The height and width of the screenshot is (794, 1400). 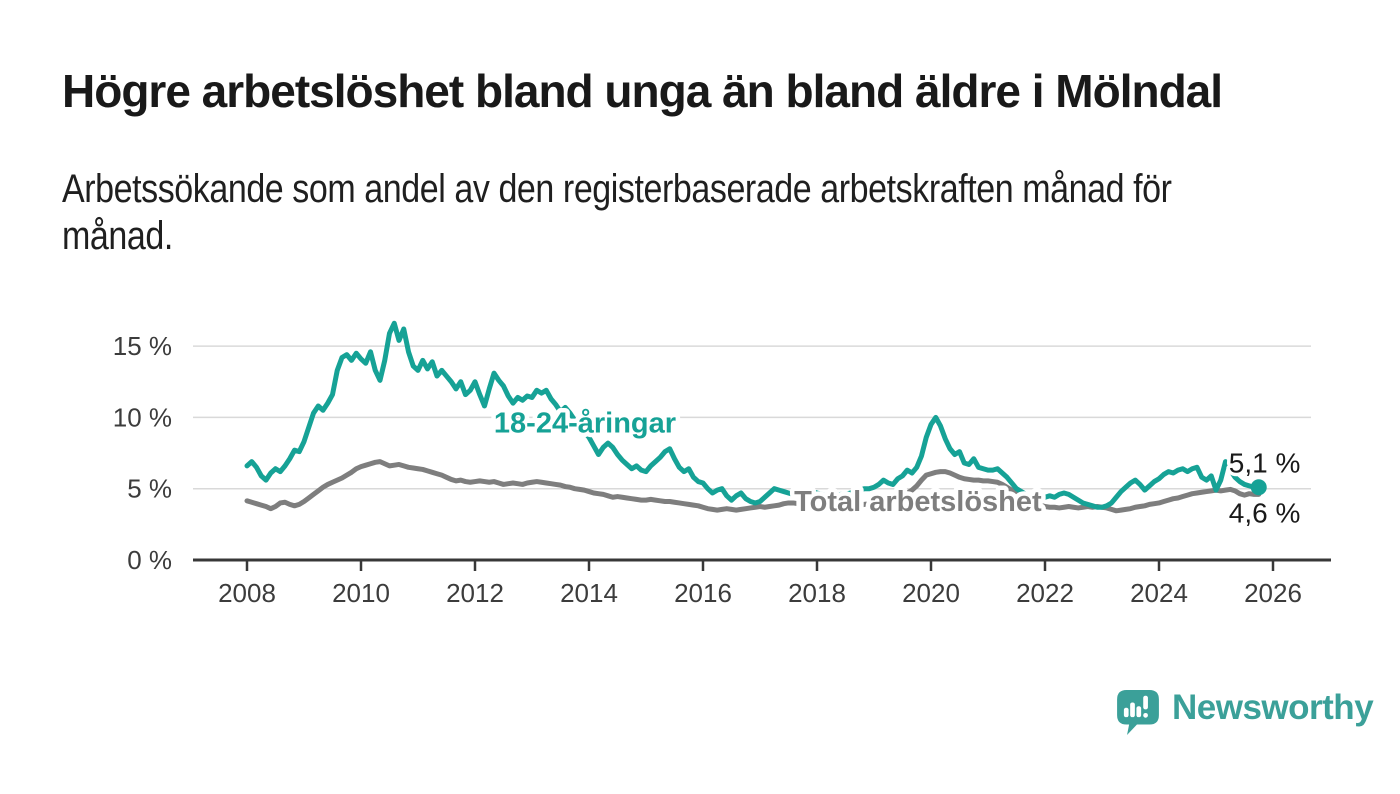 I want to click on subtitle-line-2: månad., so click(x=117, y=236).